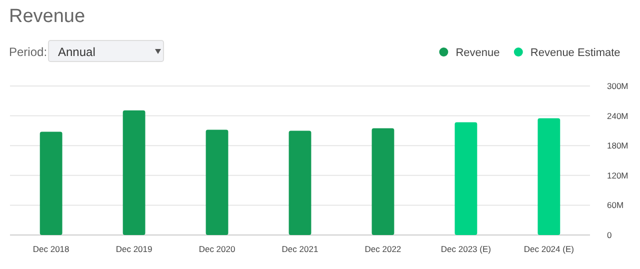  I want to click on legend-label: Revenue, so click(478, 53).